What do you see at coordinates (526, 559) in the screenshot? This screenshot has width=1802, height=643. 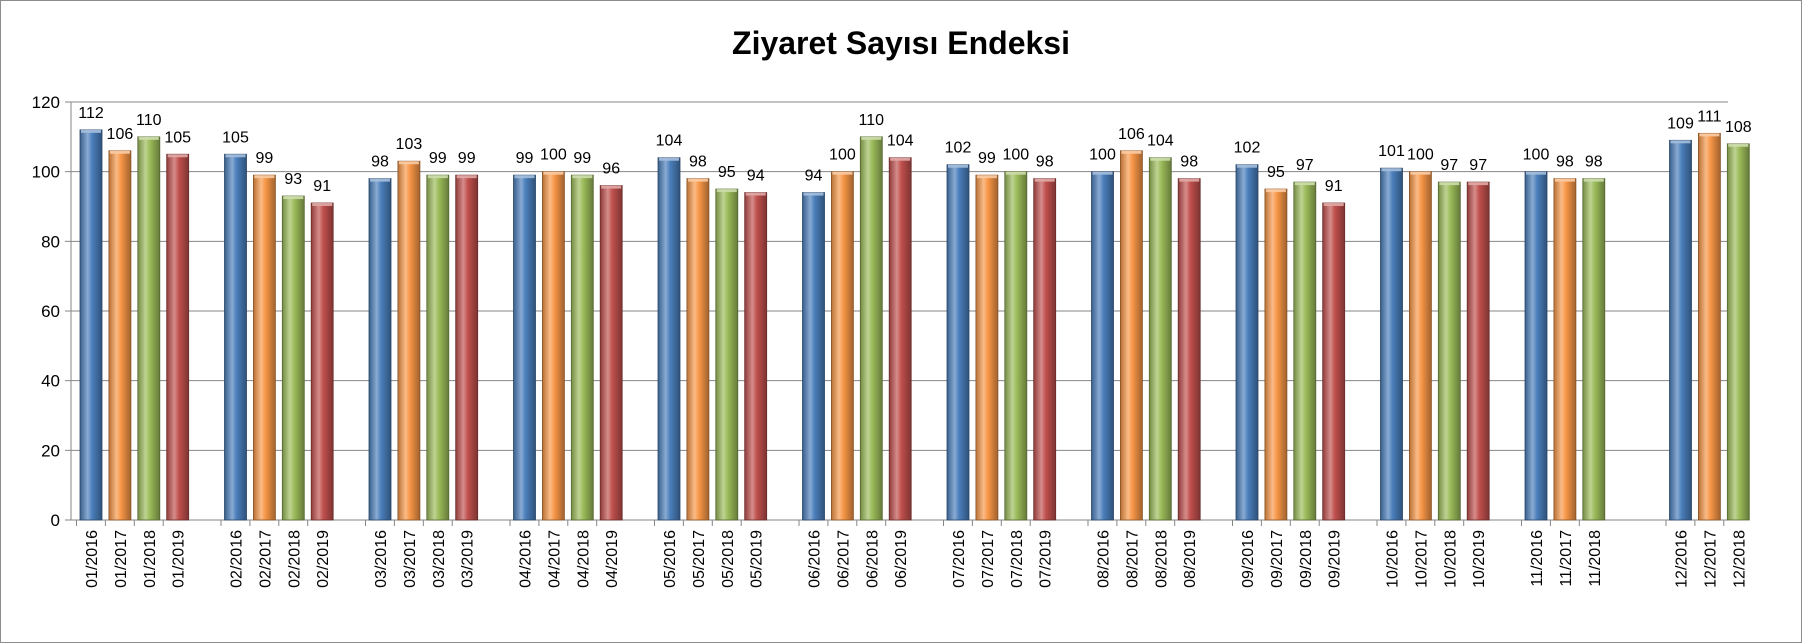 I see `x-tick-label: 04/2016` at bounding box center [526, 559].